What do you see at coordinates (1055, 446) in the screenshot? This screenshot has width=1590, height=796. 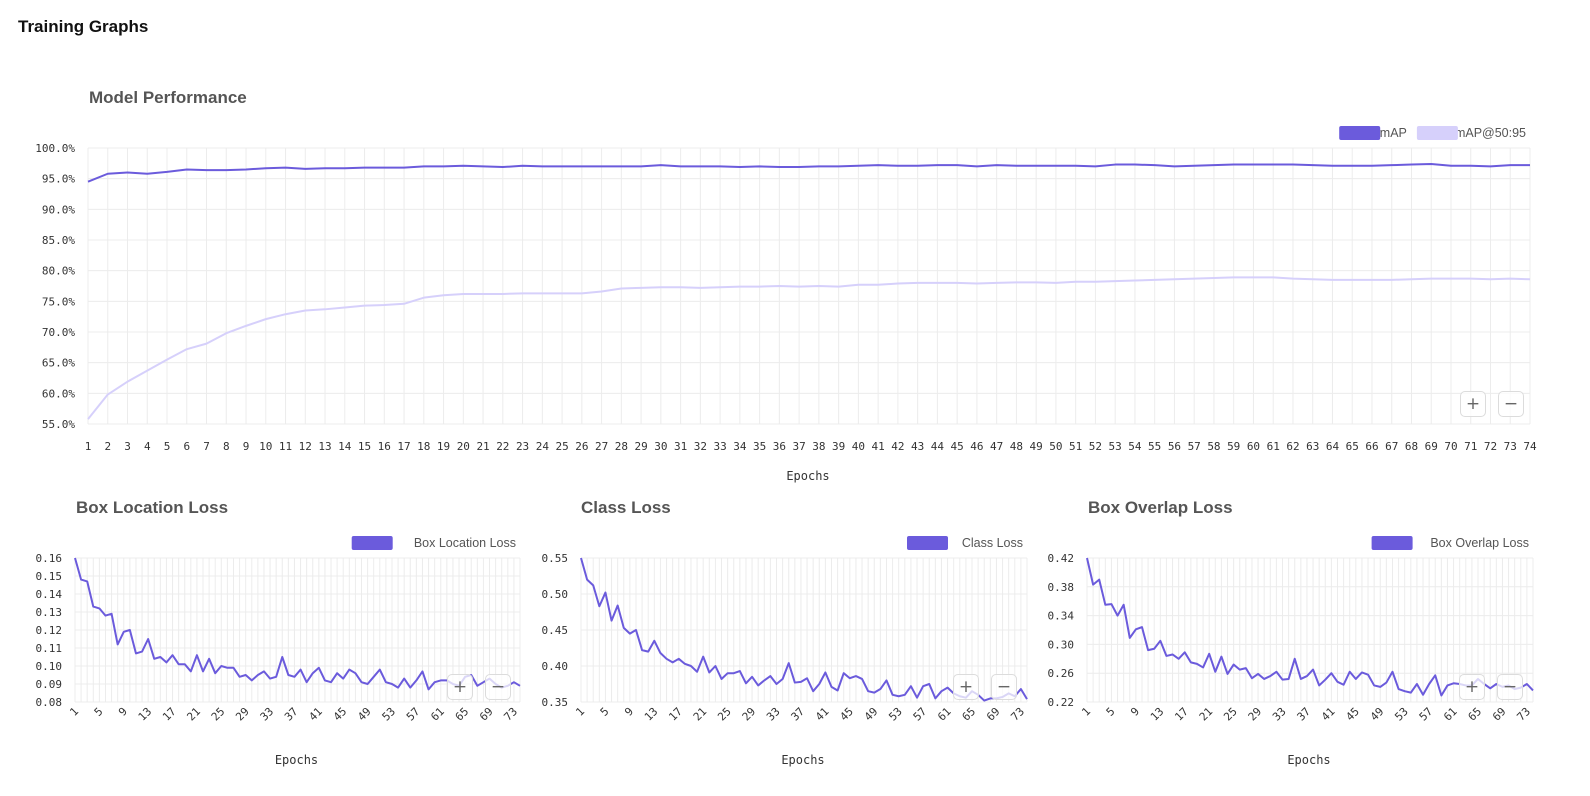 I see `x-tick-label: 50` at bounding box center [1055, 446].